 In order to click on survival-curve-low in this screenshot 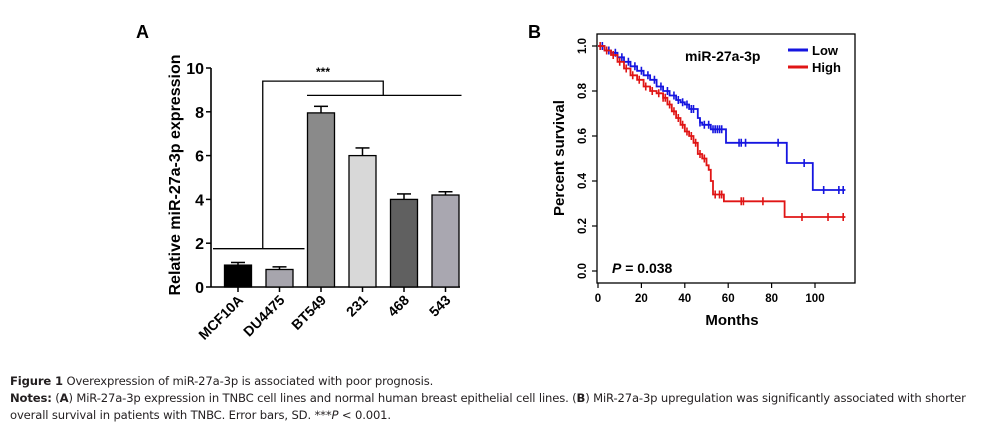, I will do `click(722, 118)`.